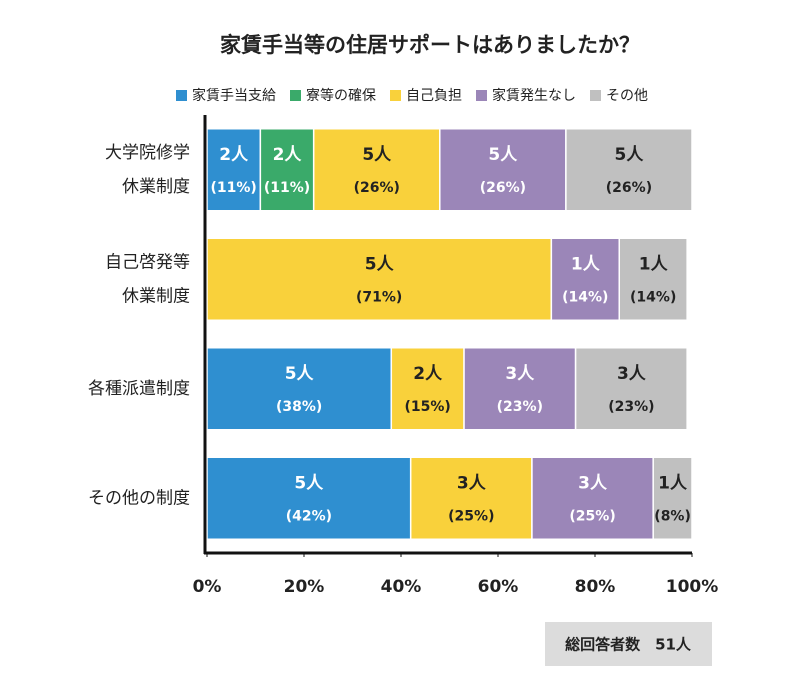  I want to click on legend-label: その他, so click(627, 96).